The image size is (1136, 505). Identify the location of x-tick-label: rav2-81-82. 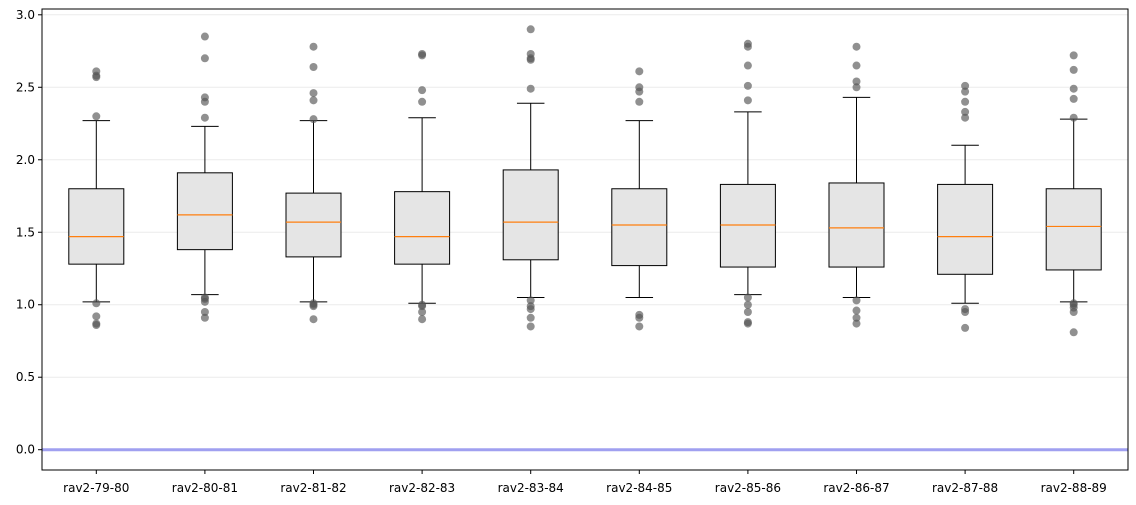
(313, 488).